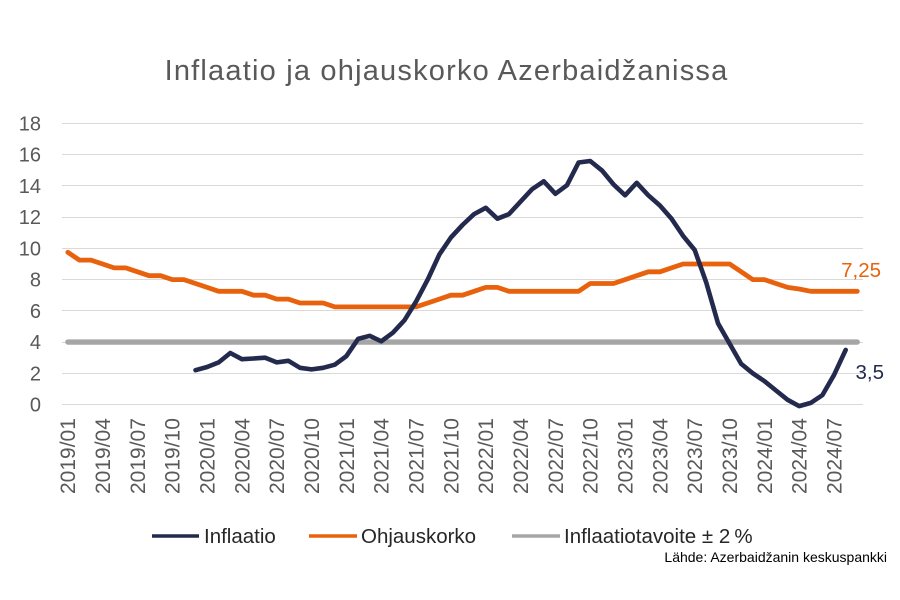 The image size is (900, 600). I want to click on svg-text: 18, so click(30, 125).